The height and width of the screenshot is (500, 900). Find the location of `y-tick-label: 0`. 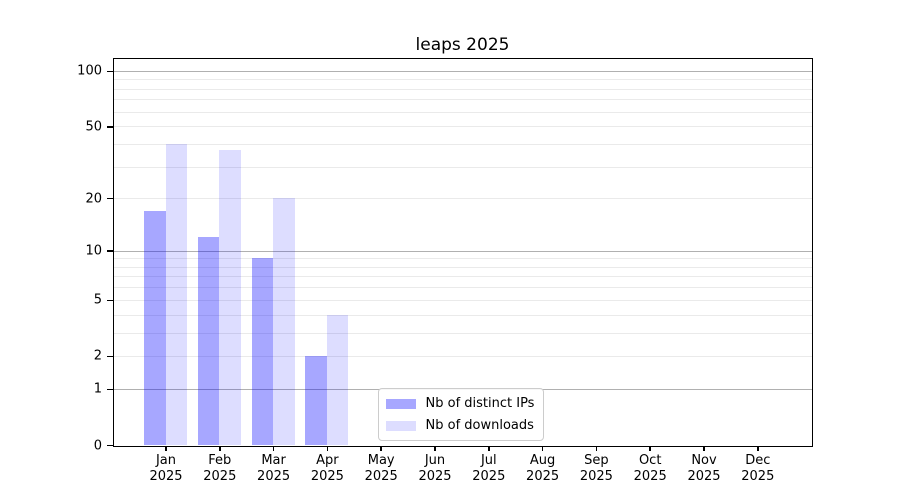

y-tick-label: 0 is located at coordinates (97, 445).